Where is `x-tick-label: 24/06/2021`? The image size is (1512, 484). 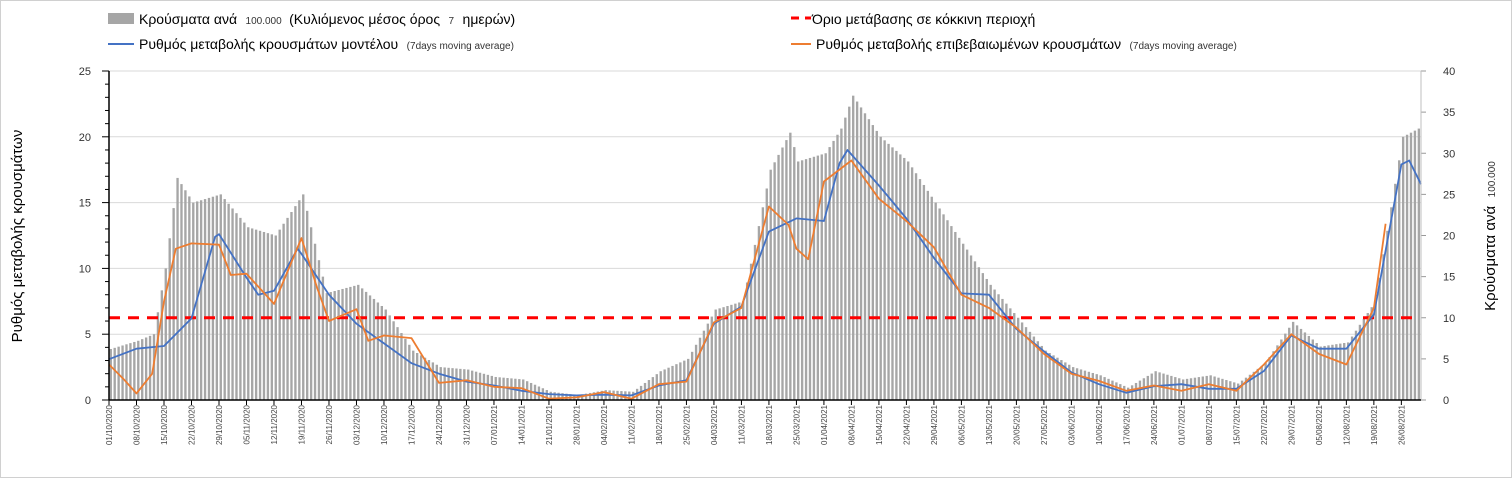
x-tick-label: 24/06/2021 is located at coordinates (1154, 424).